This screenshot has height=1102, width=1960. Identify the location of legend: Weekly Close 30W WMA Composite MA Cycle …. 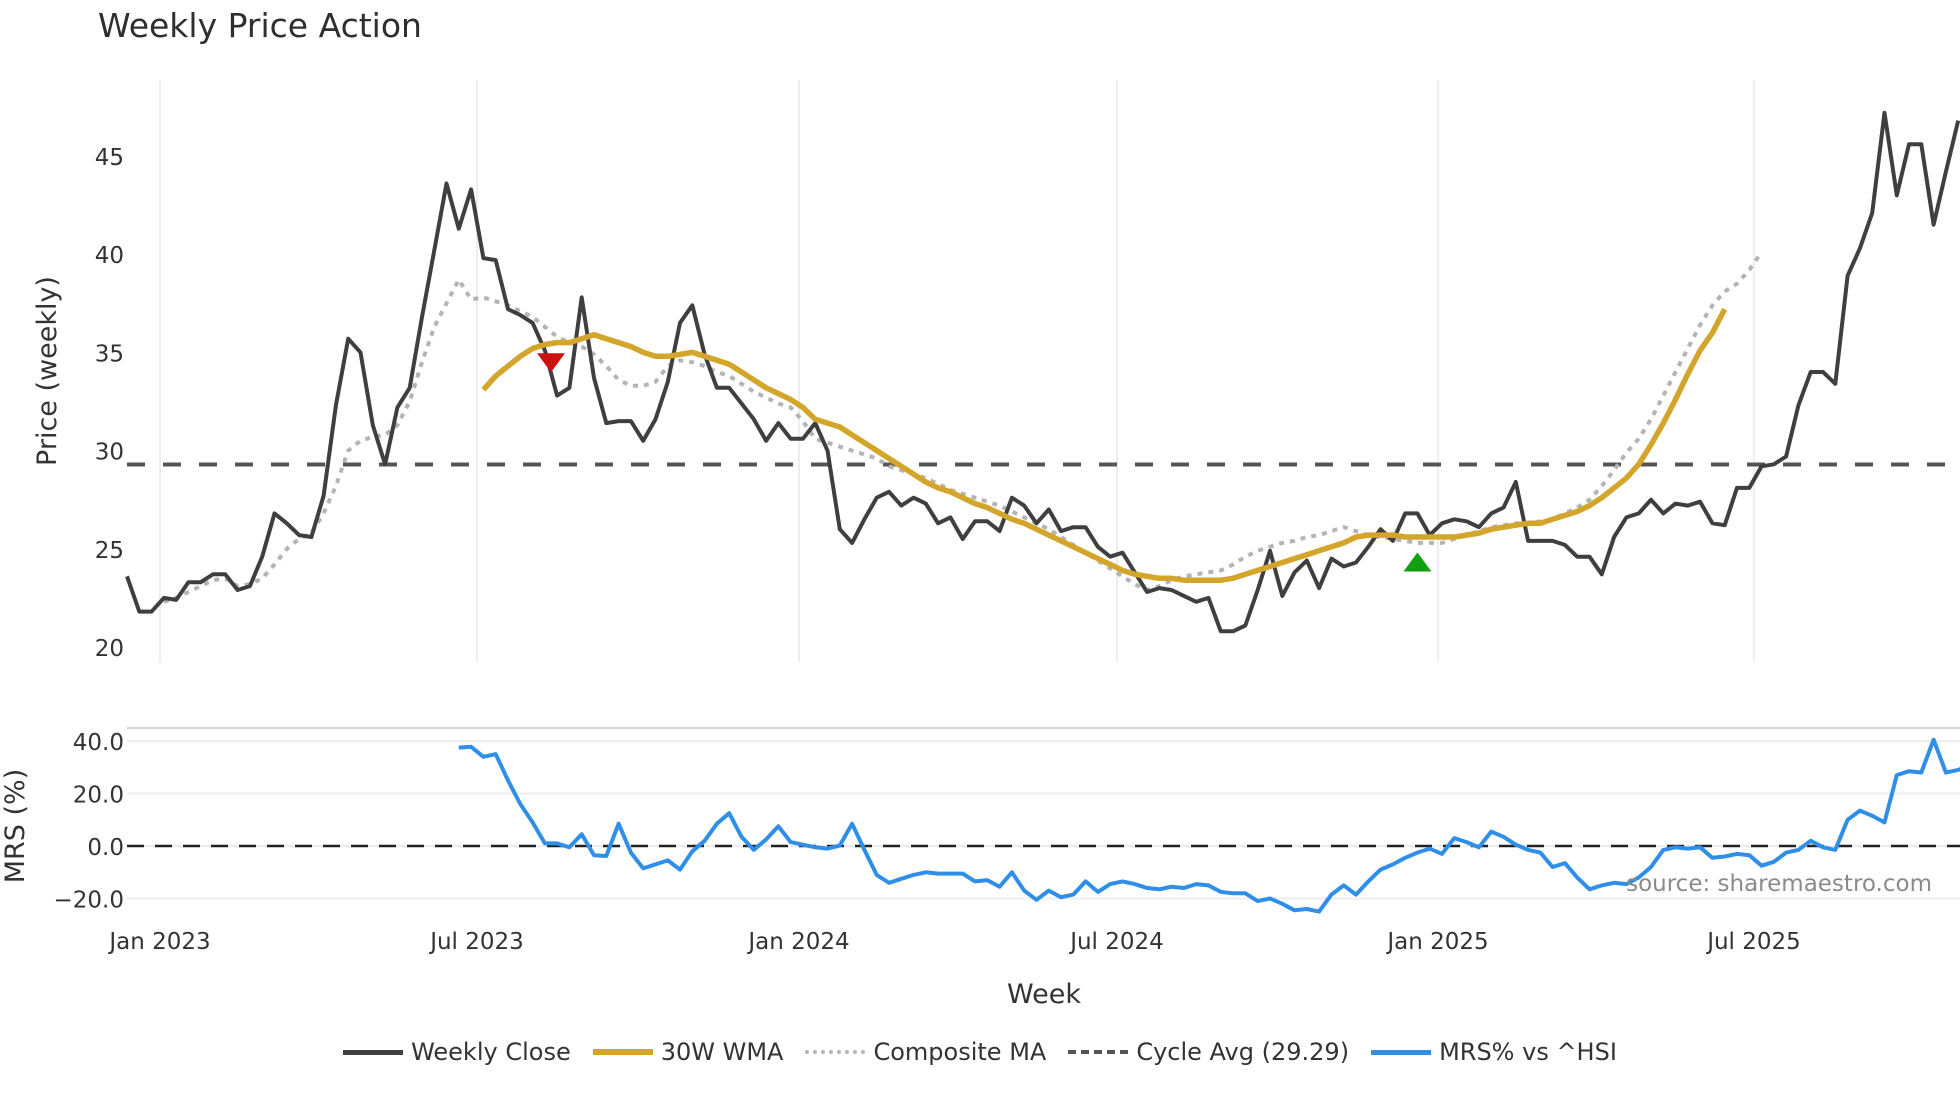
(980, 1052).